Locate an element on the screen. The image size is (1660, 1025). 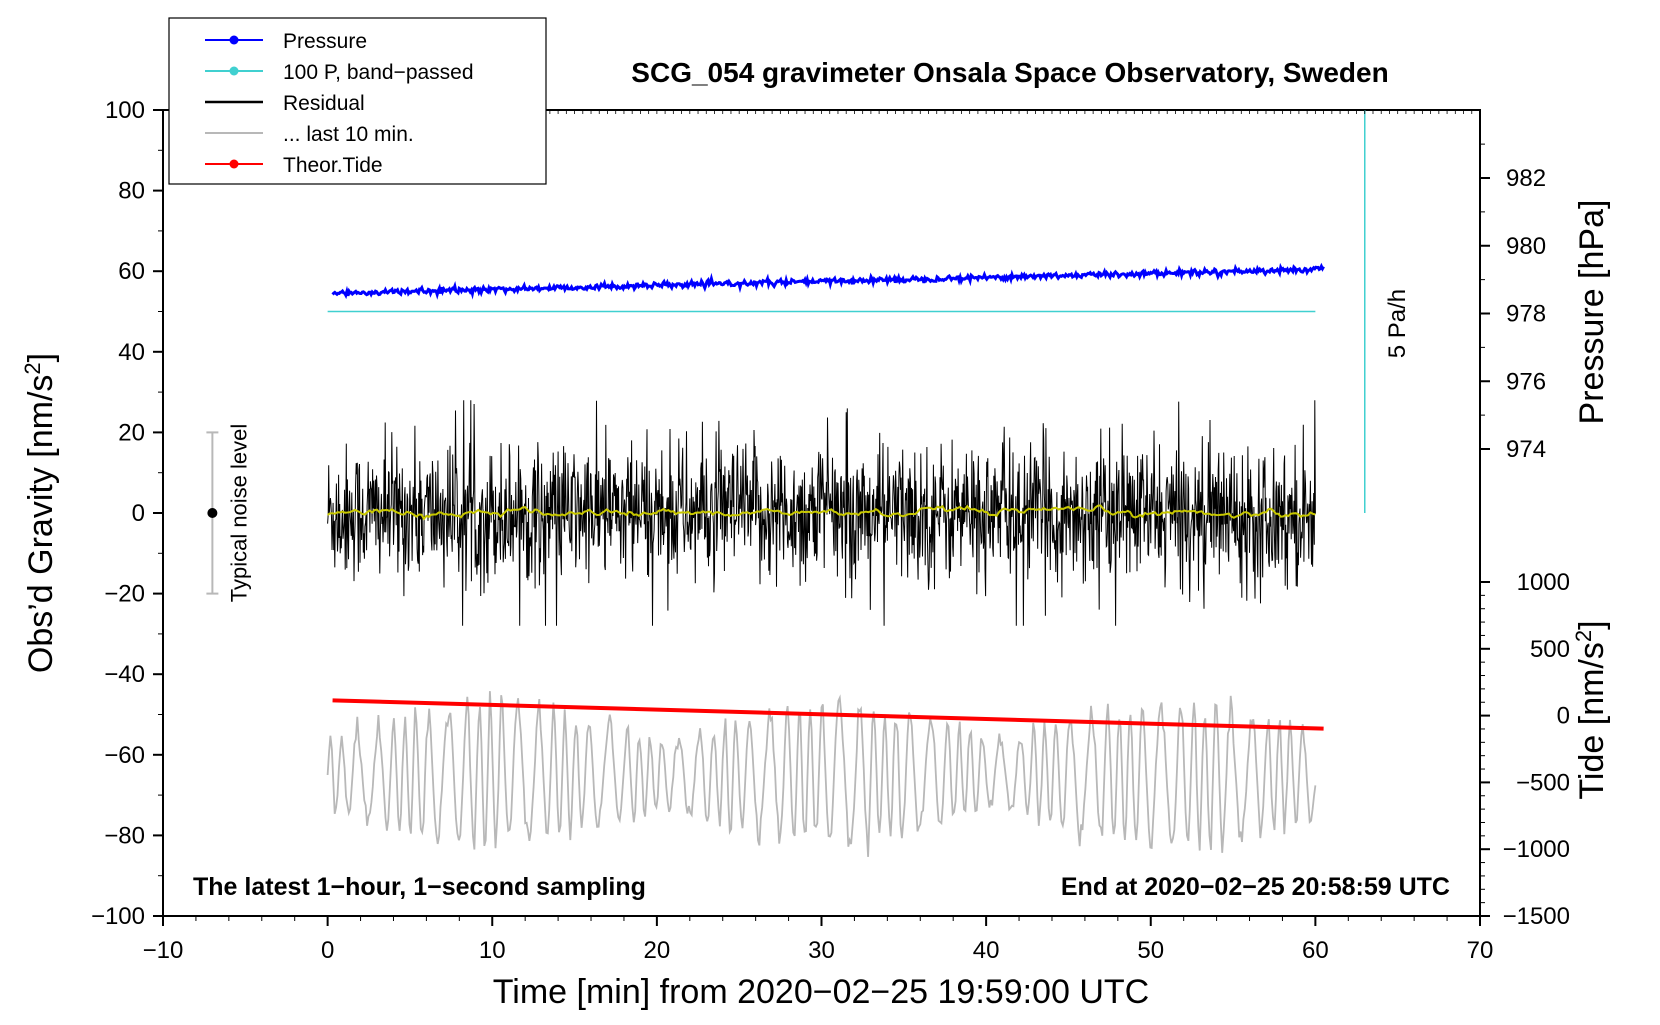
y-tick-label: 80 is located at coordinates (131, 191).